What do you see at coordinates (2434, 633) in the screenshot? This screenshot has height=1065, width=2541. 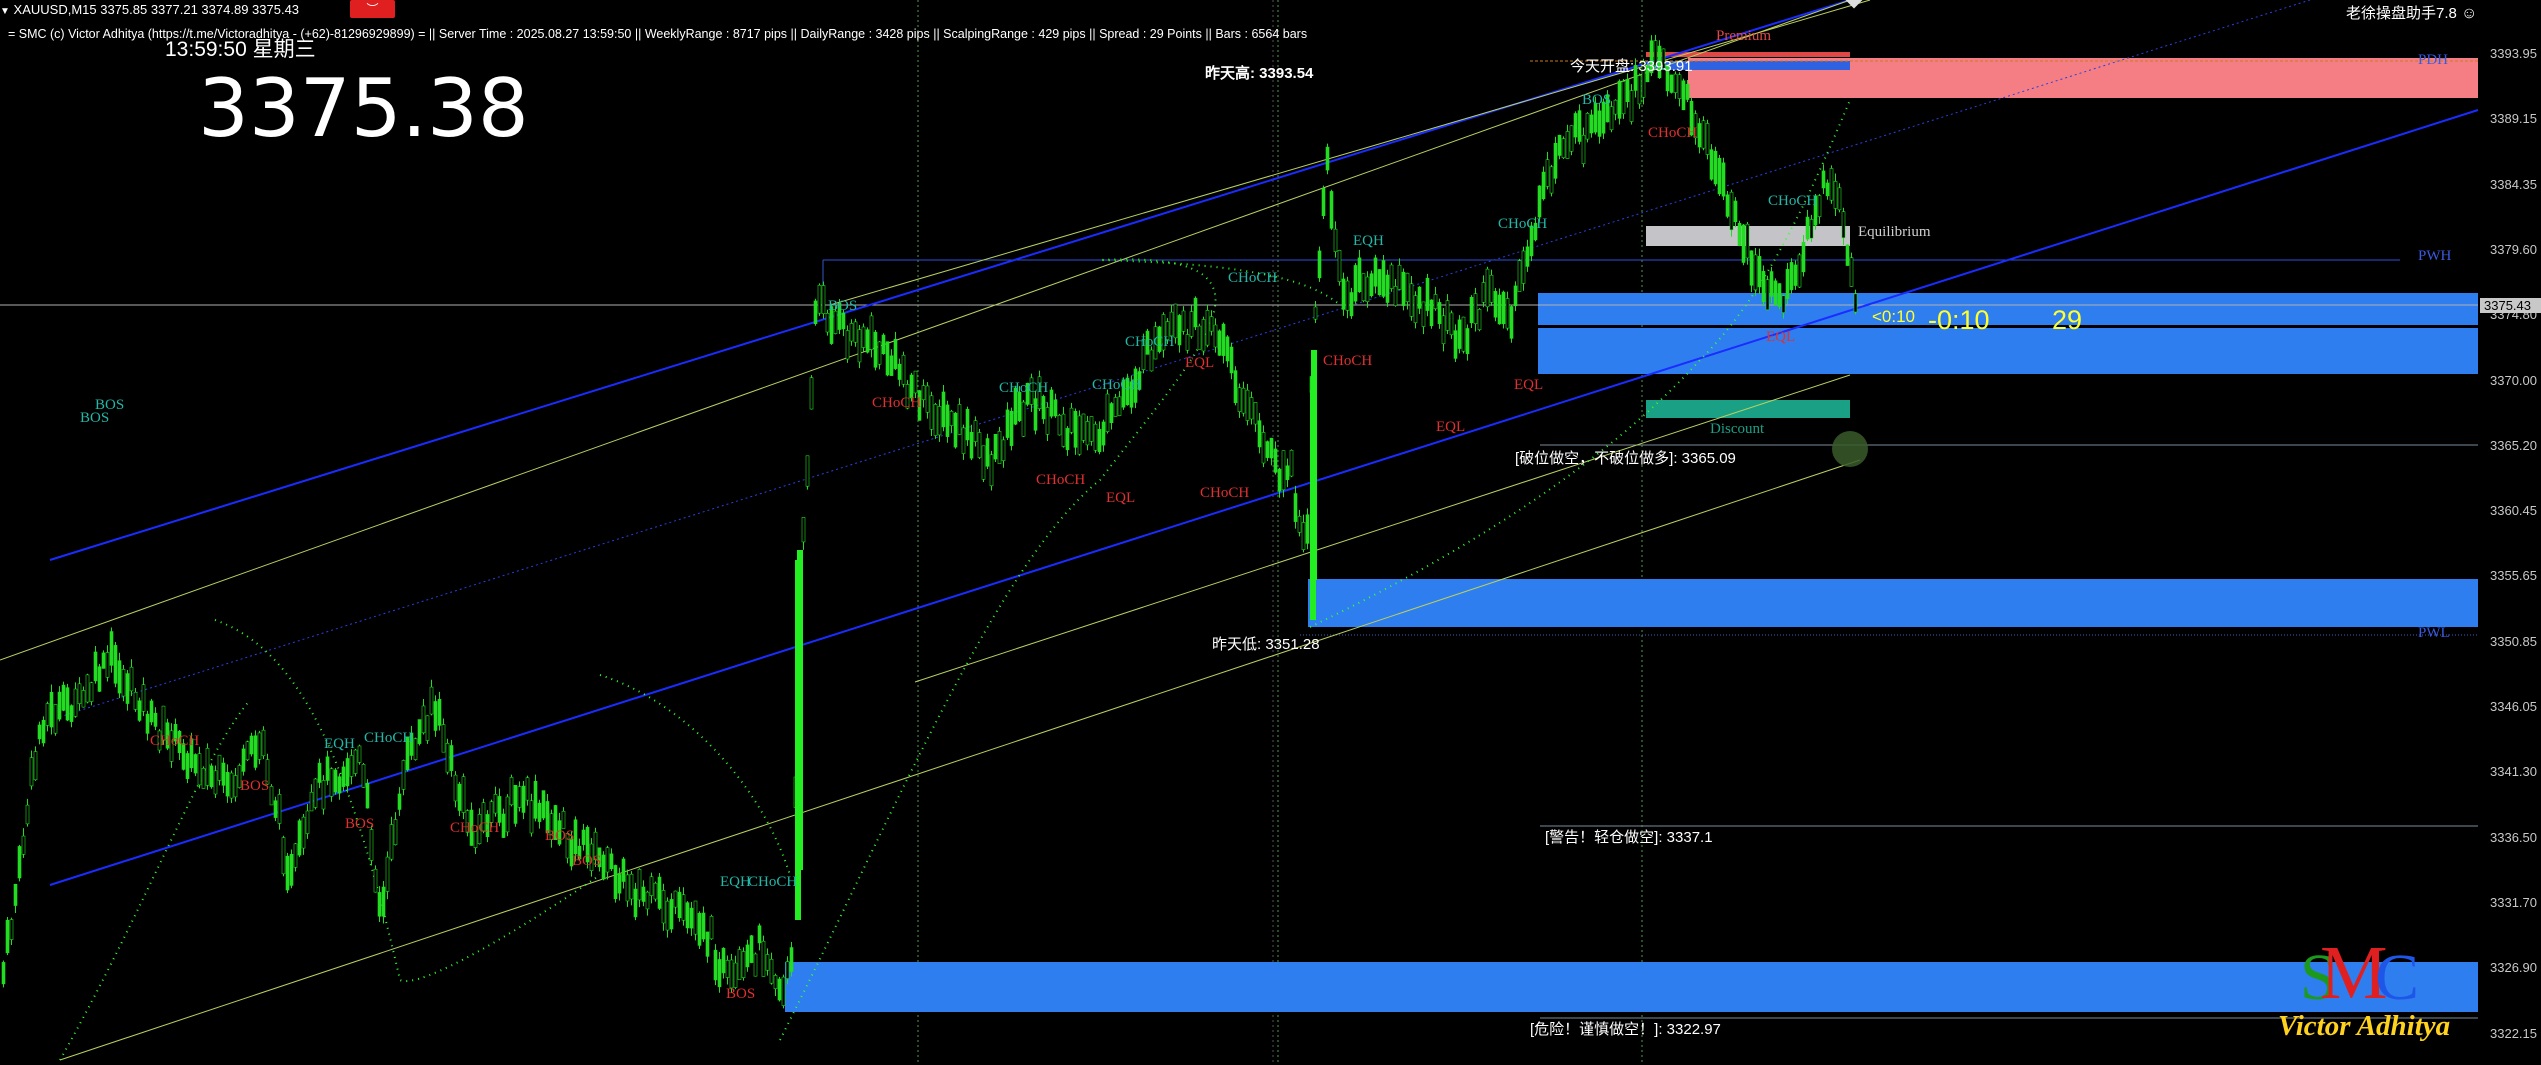 I see `pwl-label: PWL` at bounding box center [2434, 633].